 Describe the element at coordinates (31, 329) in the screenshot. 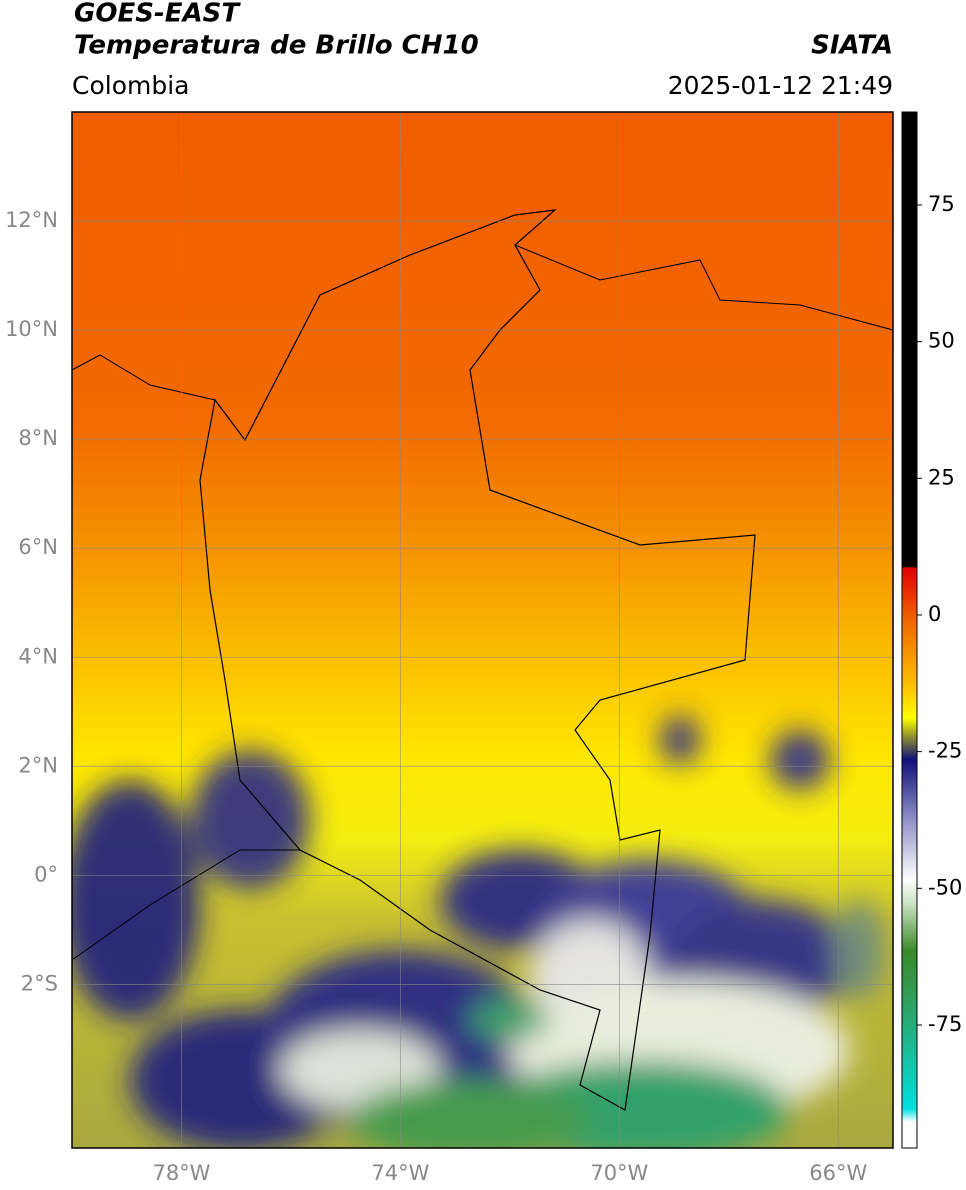

I see `y-tick-label: 10°N` at that location.